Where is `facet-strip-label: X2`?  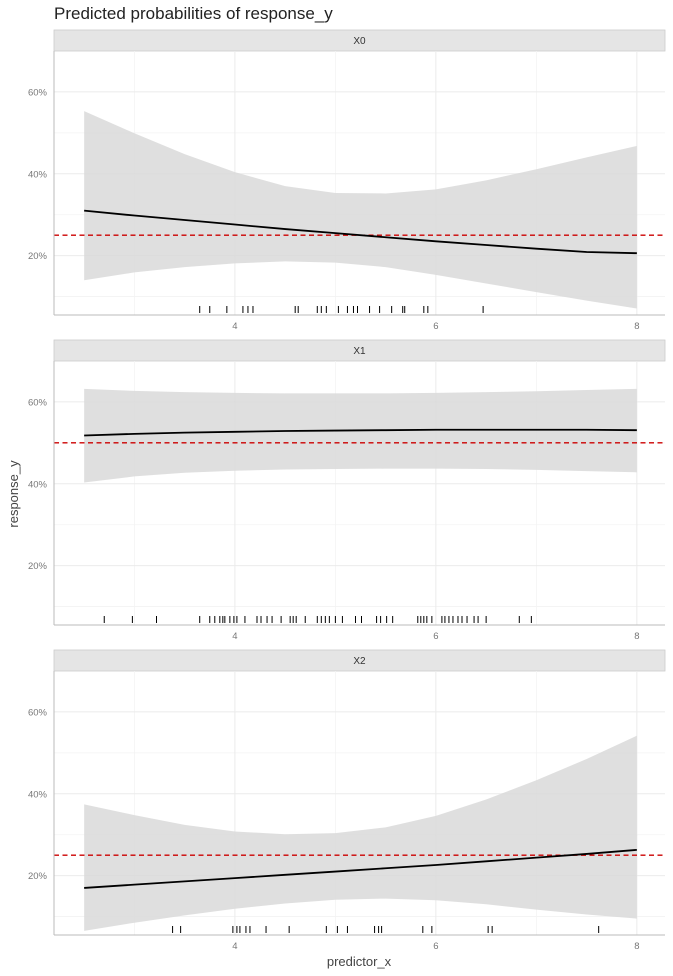
facet-strip-label: X2 is located at coordinates (359, 661).